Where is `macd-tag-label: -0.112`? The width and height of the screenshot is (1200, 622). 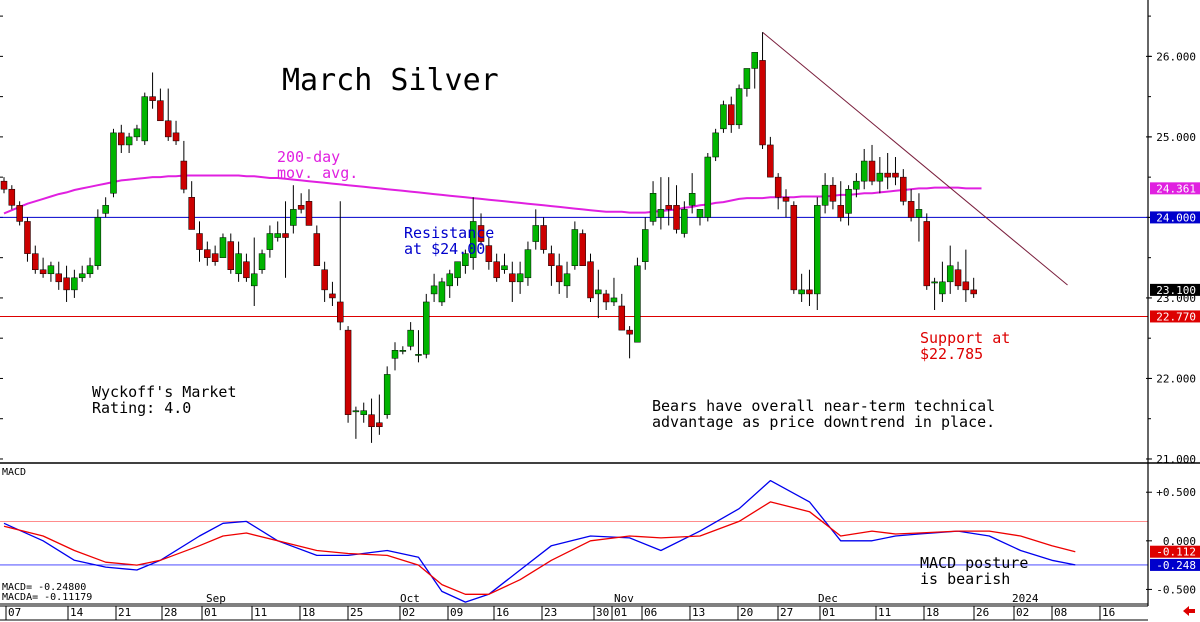 macd-tag-label: -0.112 is located at coordinates (1176, 552).